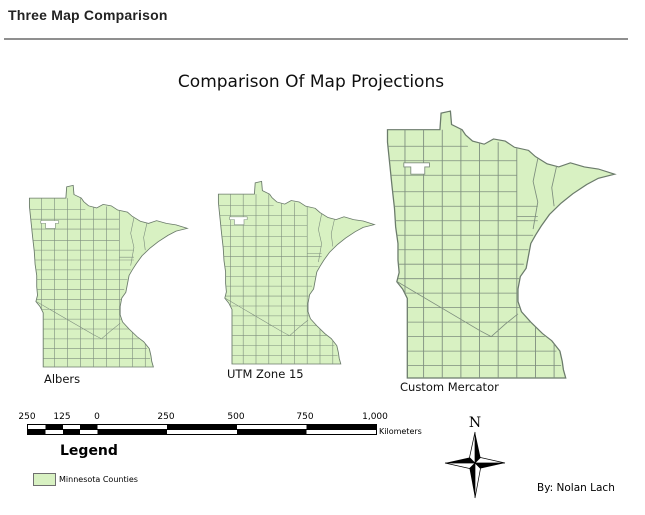 This screenshot has height=515, width=645. Describe the element at coordinates (296, 272) in the screenshot. I see `minnesota-map-utm` at that location.